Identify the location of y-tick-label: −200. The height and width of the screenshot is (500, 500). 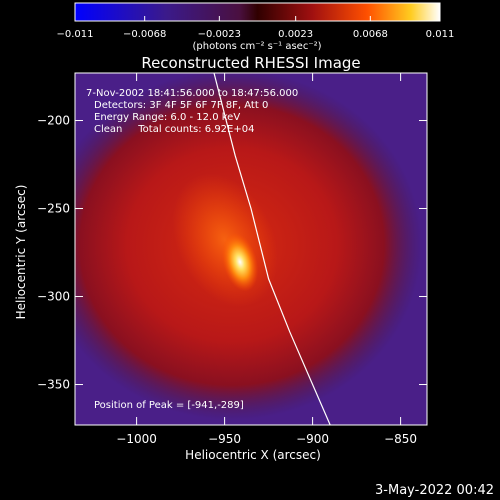
(53, 121).